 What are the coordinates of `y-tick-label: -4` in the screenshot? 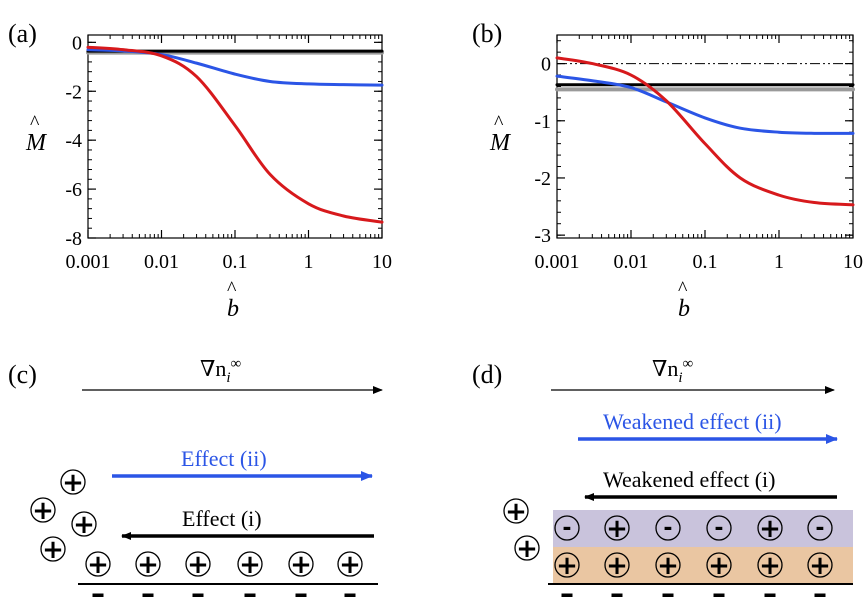 It's located at (73, 141).